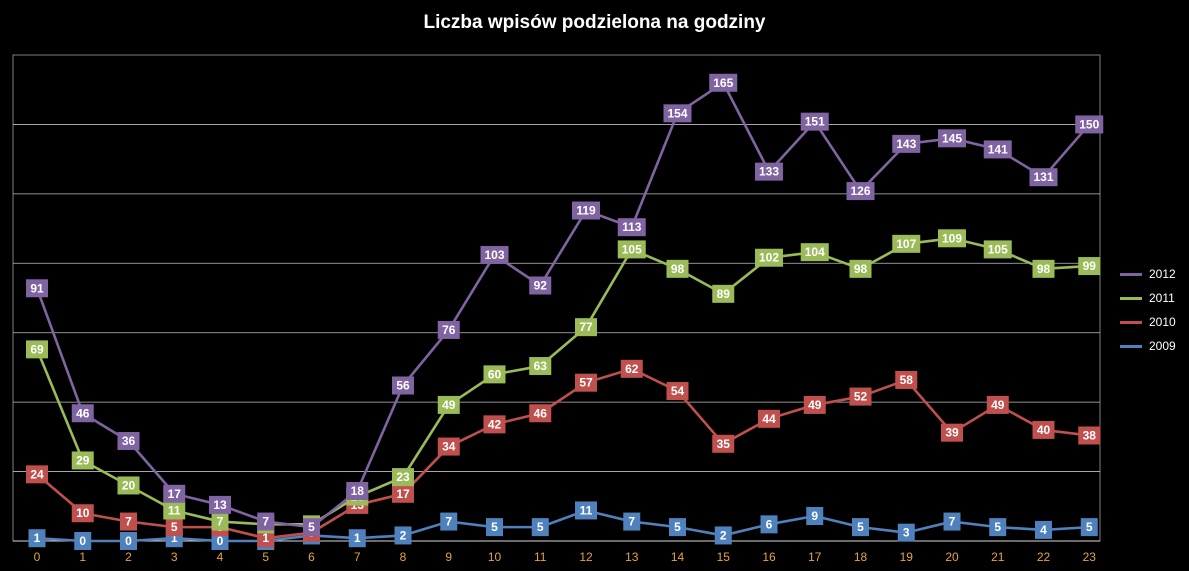 Image resolution: width=1189 pixels, height=571 pixels. What do you see at coordinates (403, 557) in the screenshot?
I see `x-tick-label: 8` at bounding box center [403, 557].